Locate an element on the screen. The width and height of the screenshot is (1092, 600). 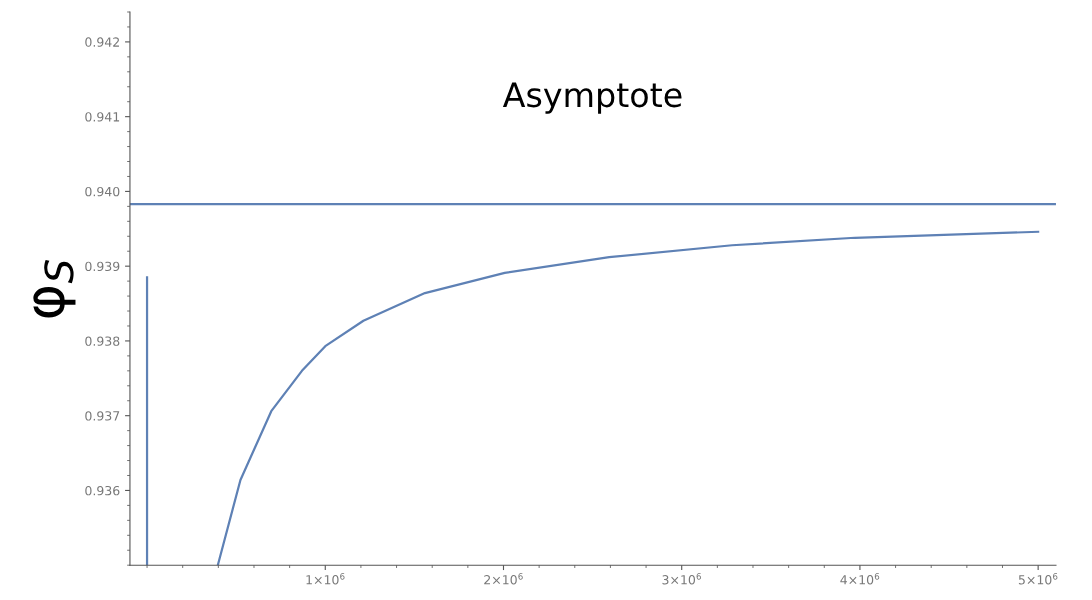
x-tick-label: 3×10$^{6}$ is located at coordinates (681, 579).